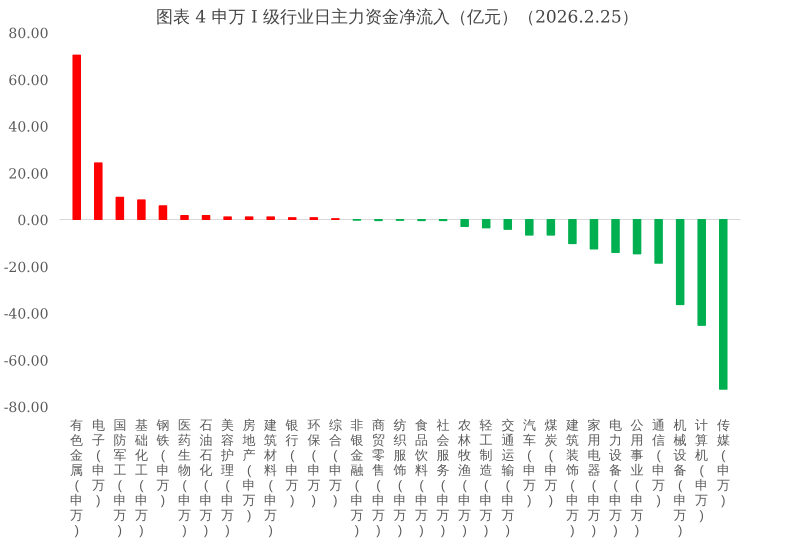 The image size is (790, 556). I want to click on x-tick-label: 建筑材料(申万), so click(270, 478).